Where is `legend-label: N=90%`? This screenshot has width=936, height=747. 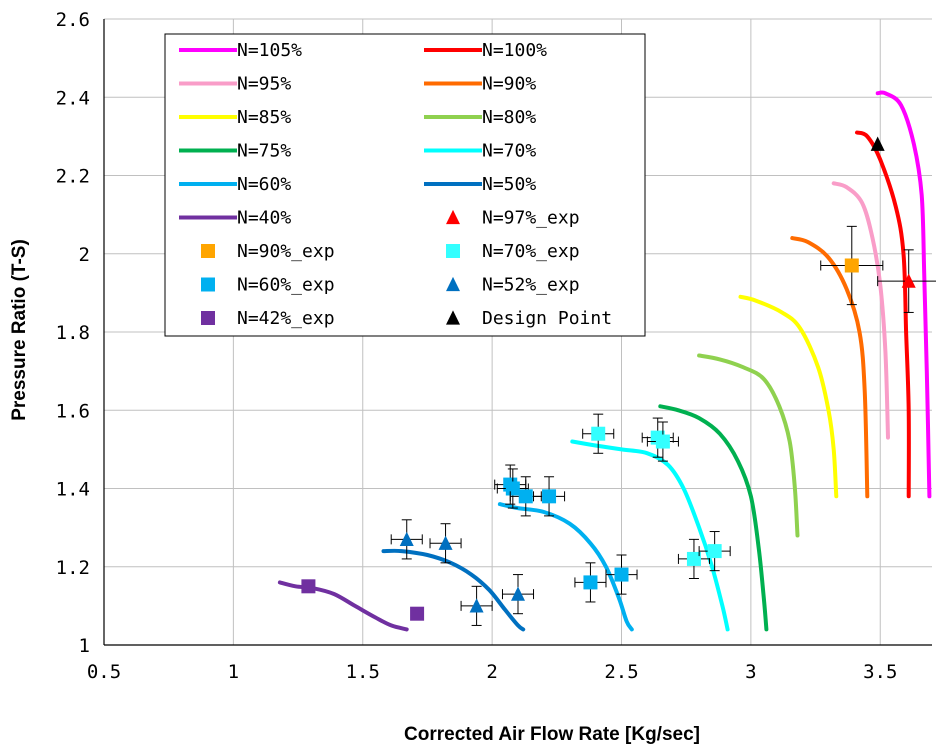 legend-label: N=90% is located at coordinates (509, 84).